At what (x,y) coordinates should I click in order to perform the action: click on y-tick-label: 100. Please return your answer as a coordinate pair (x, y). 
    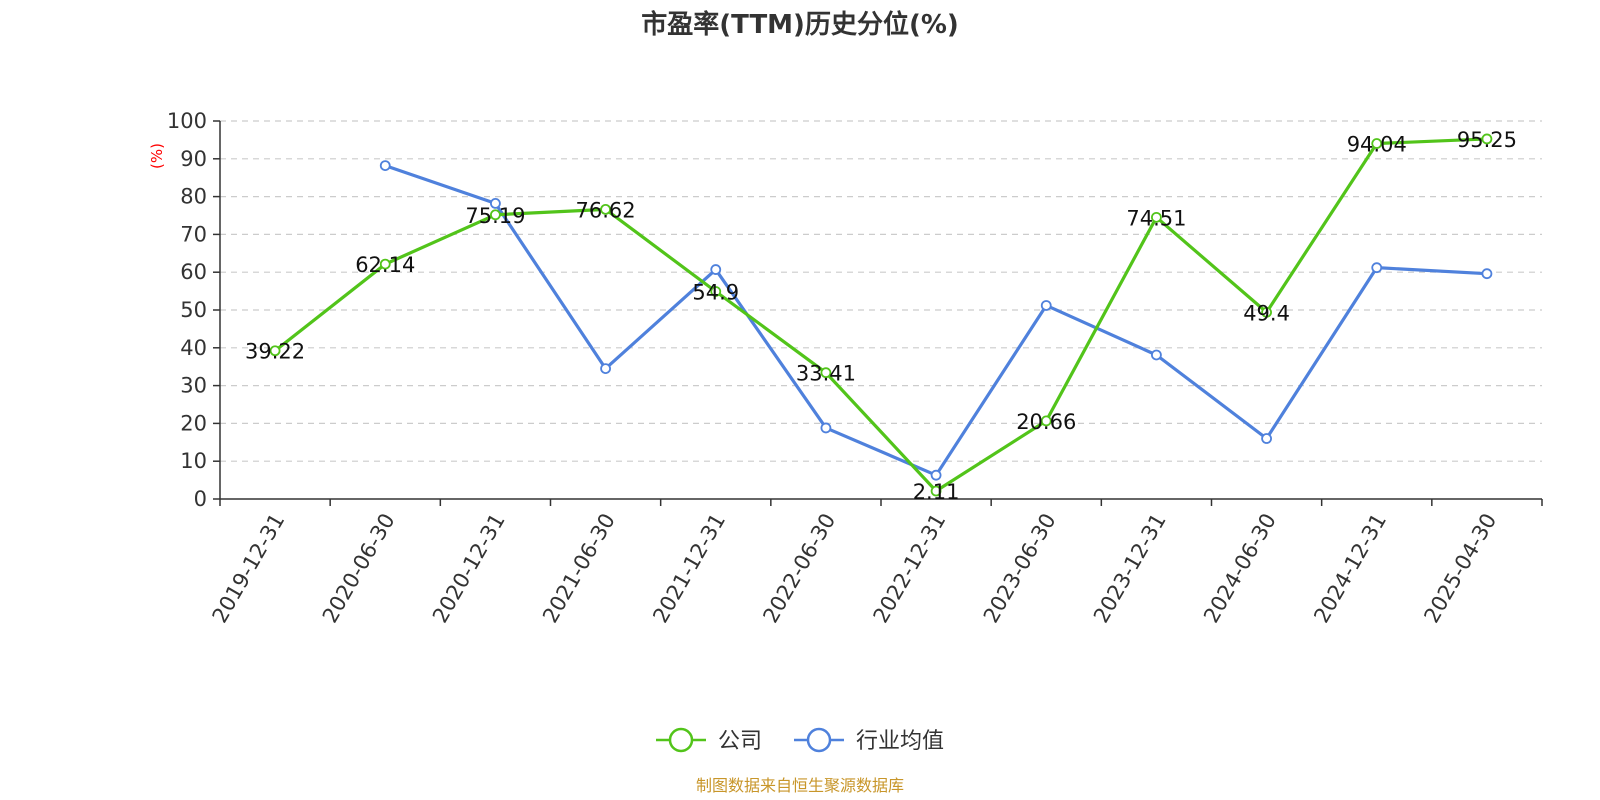
    Looking at the image, I should click on (187, 121).